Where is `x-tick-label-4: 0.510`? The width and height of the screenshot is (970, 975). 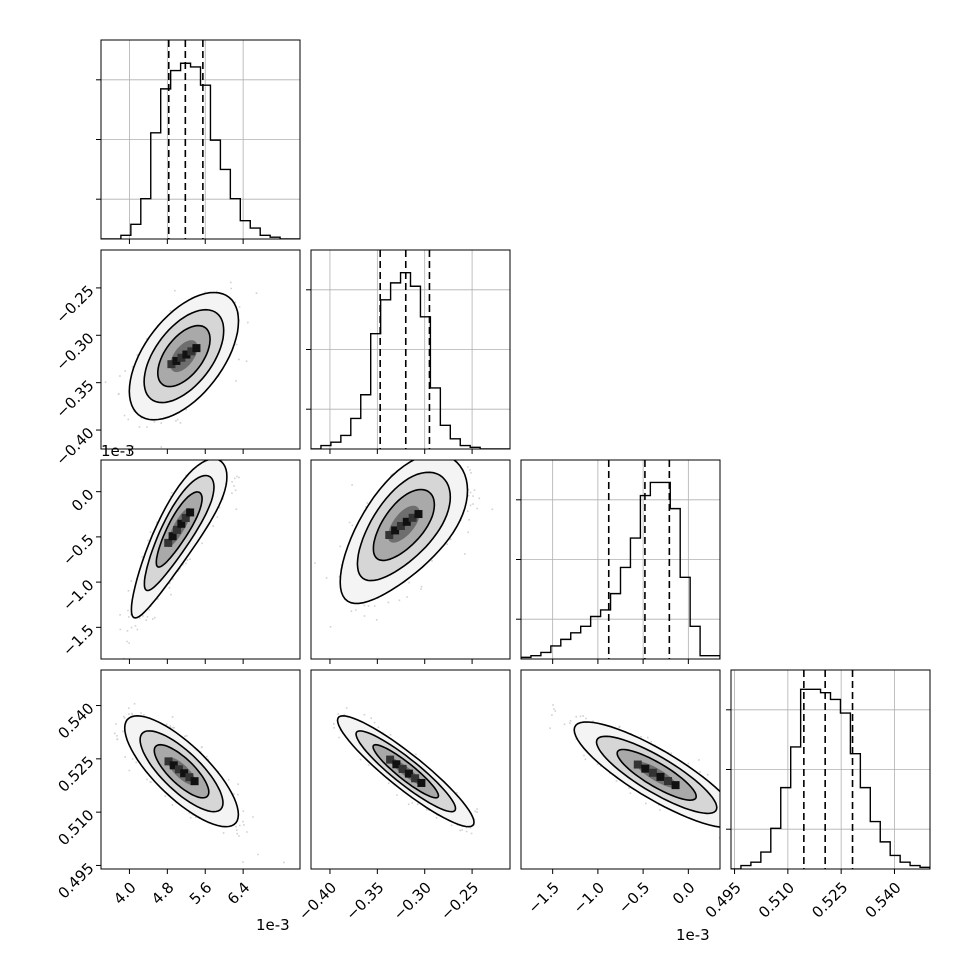 x-tick-label-4: 0.510 is located at coordinates (776, 900).